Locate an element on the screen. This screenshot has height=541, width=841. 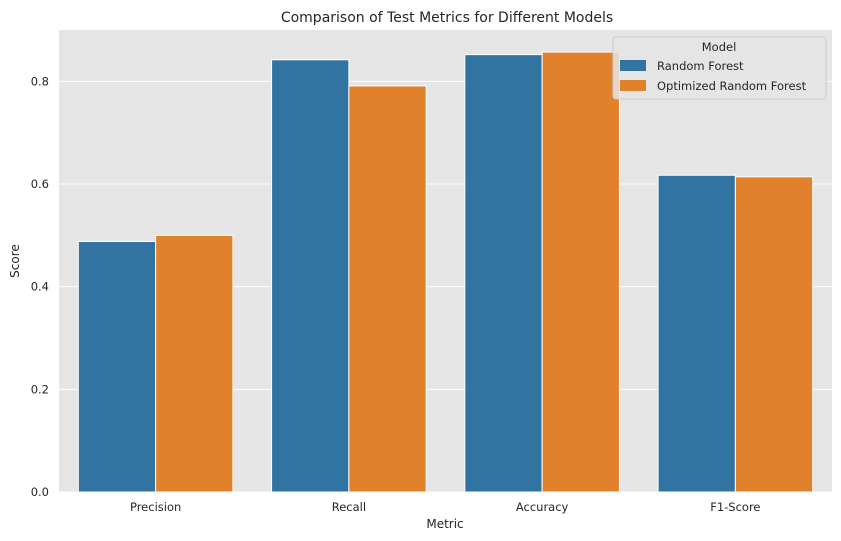
y-axis-ticks: 0.0 0.2 0.4 0.6 0.8 is located at coordinates (40, 286).